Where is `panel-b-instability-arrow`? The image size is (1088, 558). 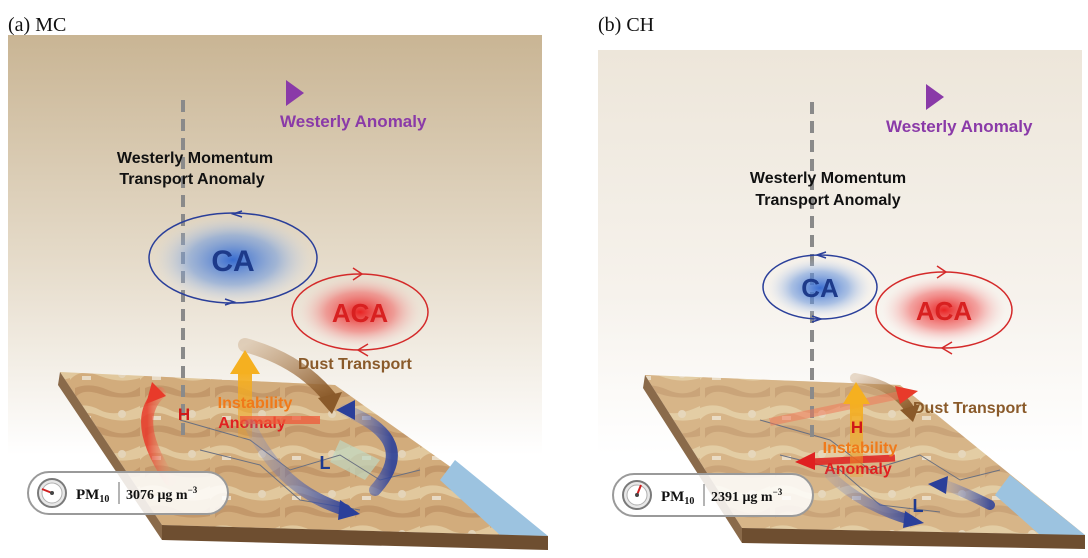 panel-b-instability-arrow is located at coordinates (856, 439).